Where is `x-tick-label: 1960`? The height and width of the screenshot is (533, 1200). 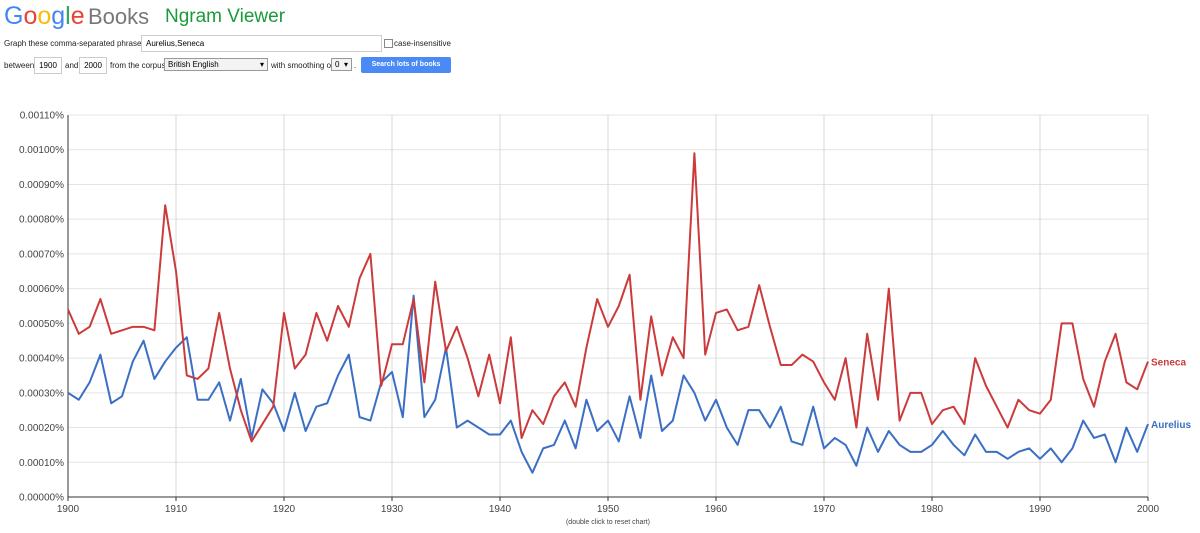
x-tick-label: 1960 is located at coordinates (716, 509).